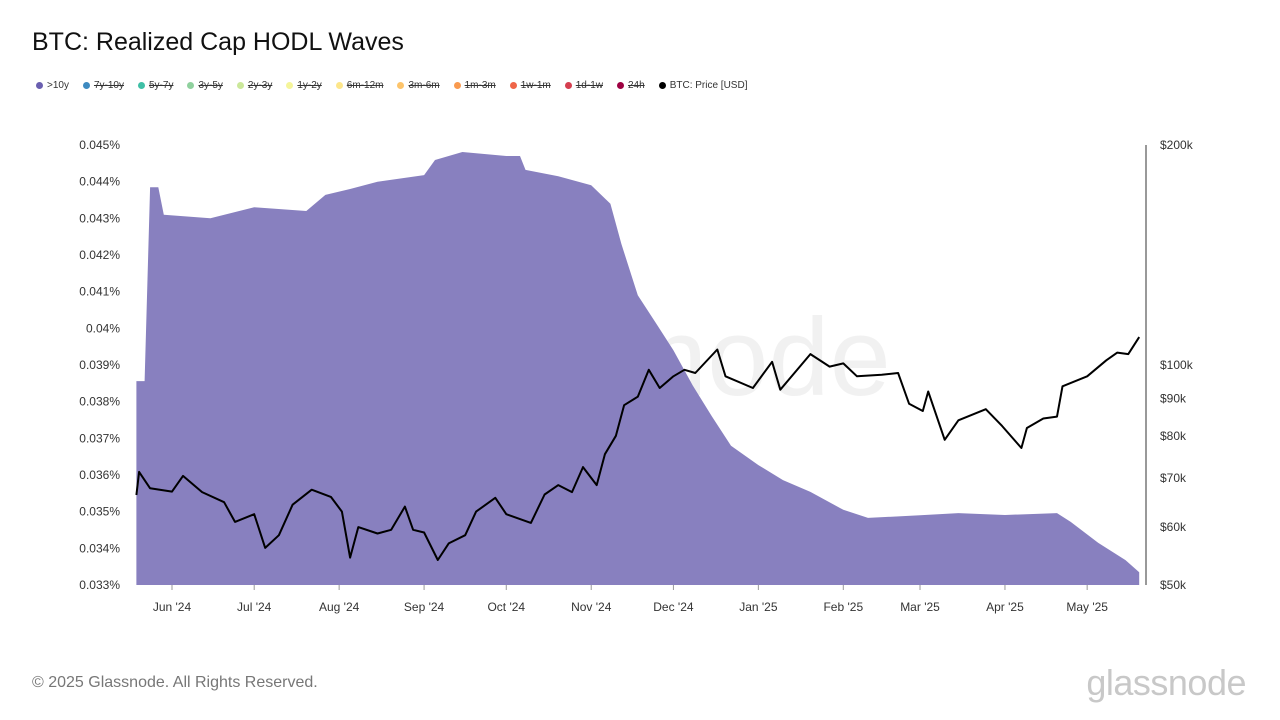  Describe the element at coordinates (1177, 145) in the screenshot. I see `y-right-tick-label: $200k` at that location.